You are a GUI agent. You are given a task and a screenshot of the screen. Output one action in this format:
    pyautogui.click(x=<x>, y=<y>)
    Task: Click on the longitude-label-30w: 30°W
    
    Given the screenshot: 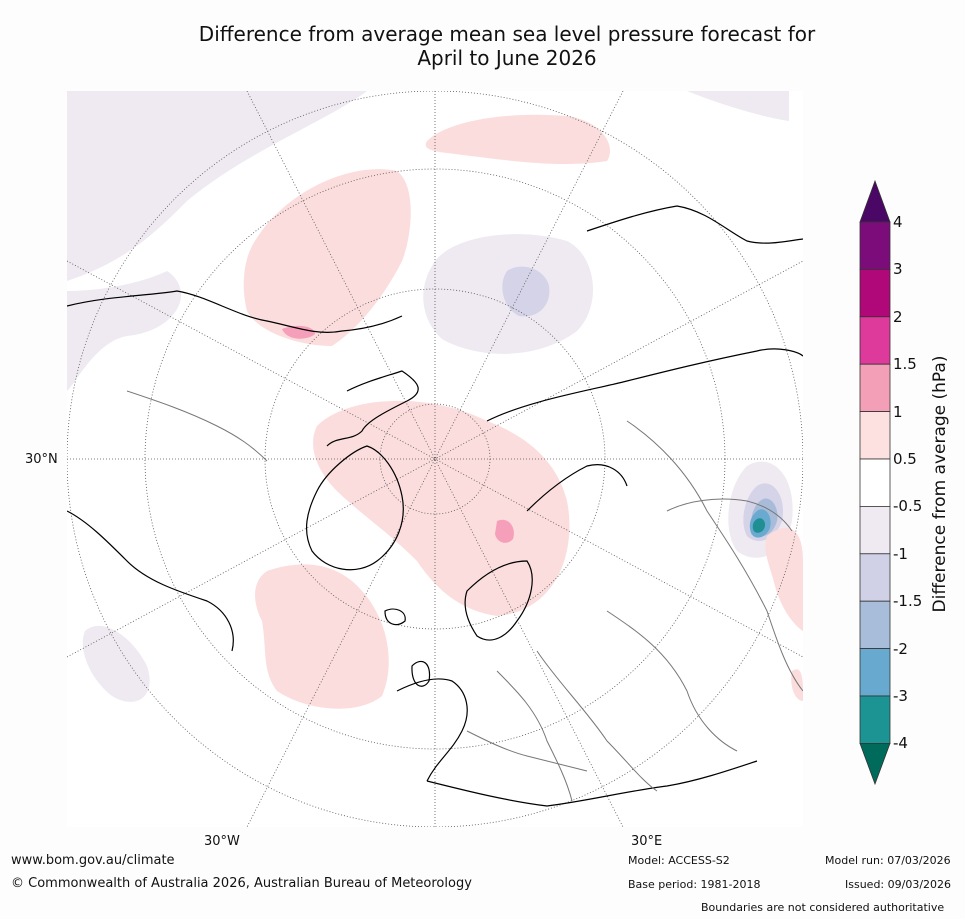 What is the action you would take?
    pyautogui.click(x=222, y=841)
    